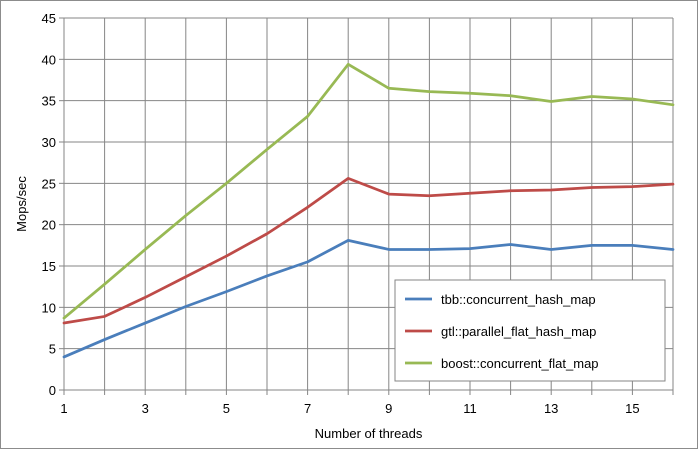 The width and height of the screenshot is (698, 449). Describe the element at coordinates (21, 204) in the screenshot. I see `y-axis-title: Mops/sec` at that location.